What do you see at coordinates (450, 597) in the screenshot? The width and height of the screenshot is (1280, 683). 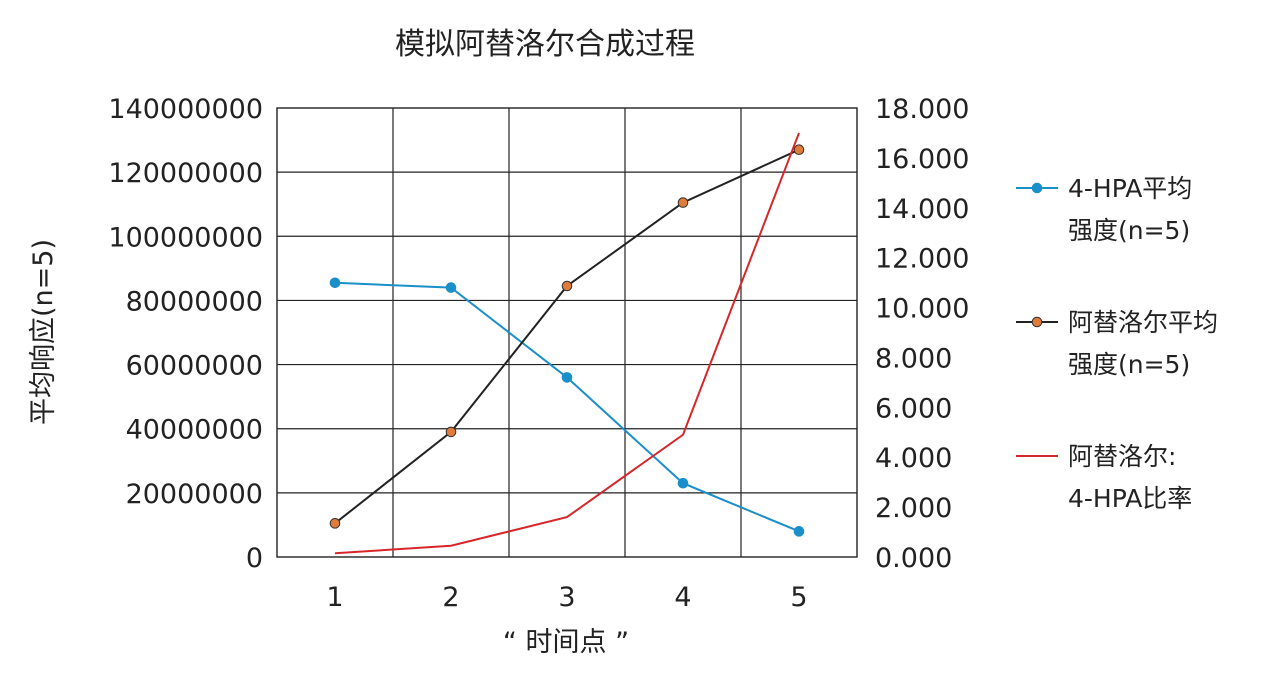 I see `x-tick-label: 2` at bounding box center [450, 597].